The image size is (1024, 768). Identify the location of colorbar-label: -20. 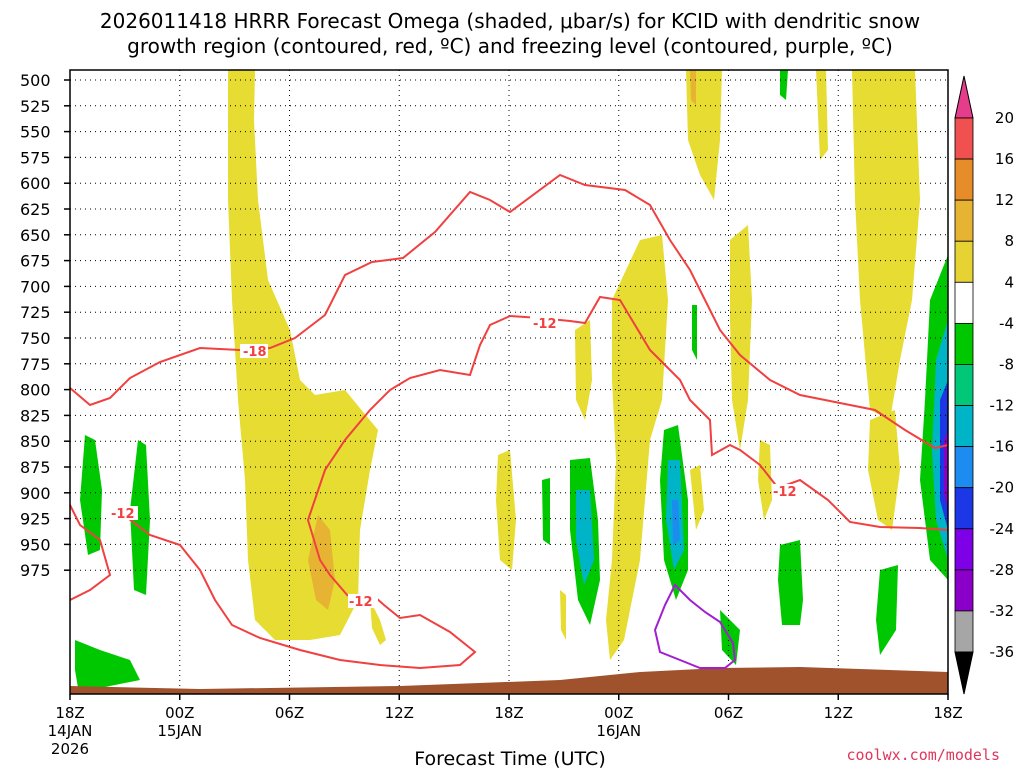
(1002, 488).